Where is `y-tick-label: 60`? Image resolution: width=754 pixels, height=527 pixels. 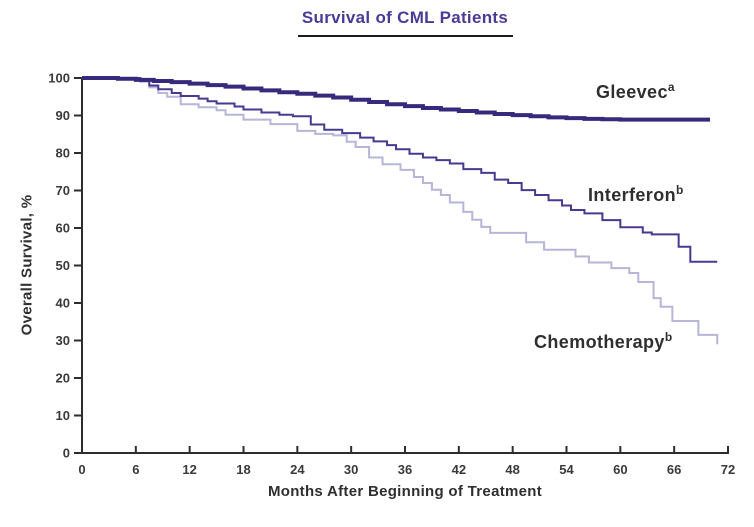
y-tick-label: 60 is located at coordinates (63, 228).